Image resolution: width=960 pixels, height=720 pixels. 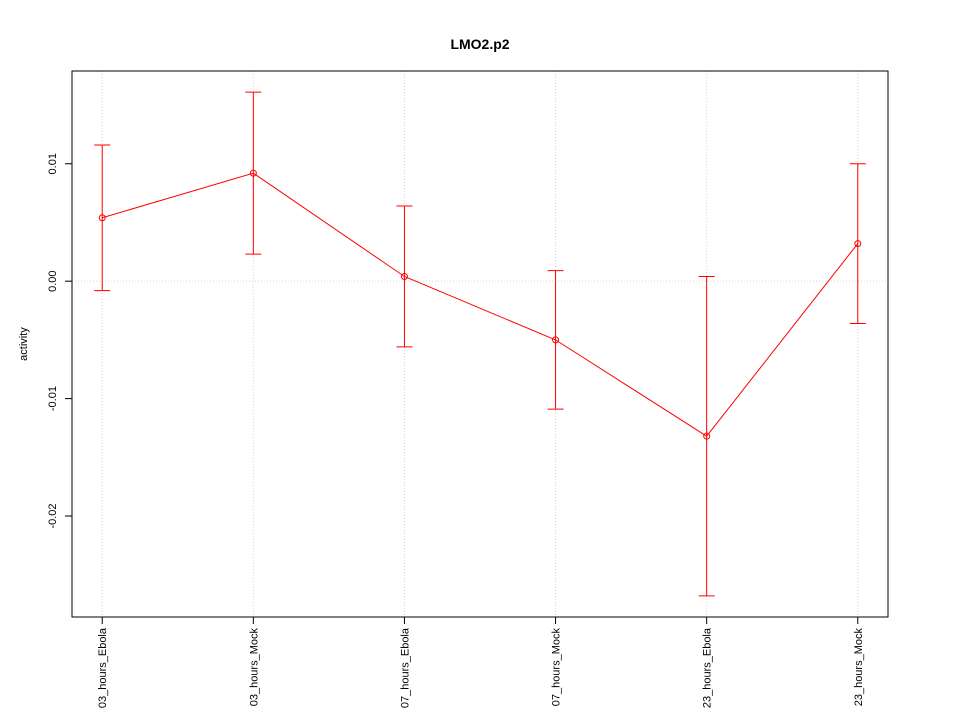 What do you see at coordinates (479, 44) in the screenshot?
I see `chart-title: LMO2.p2` at bounding box center [479, 44].